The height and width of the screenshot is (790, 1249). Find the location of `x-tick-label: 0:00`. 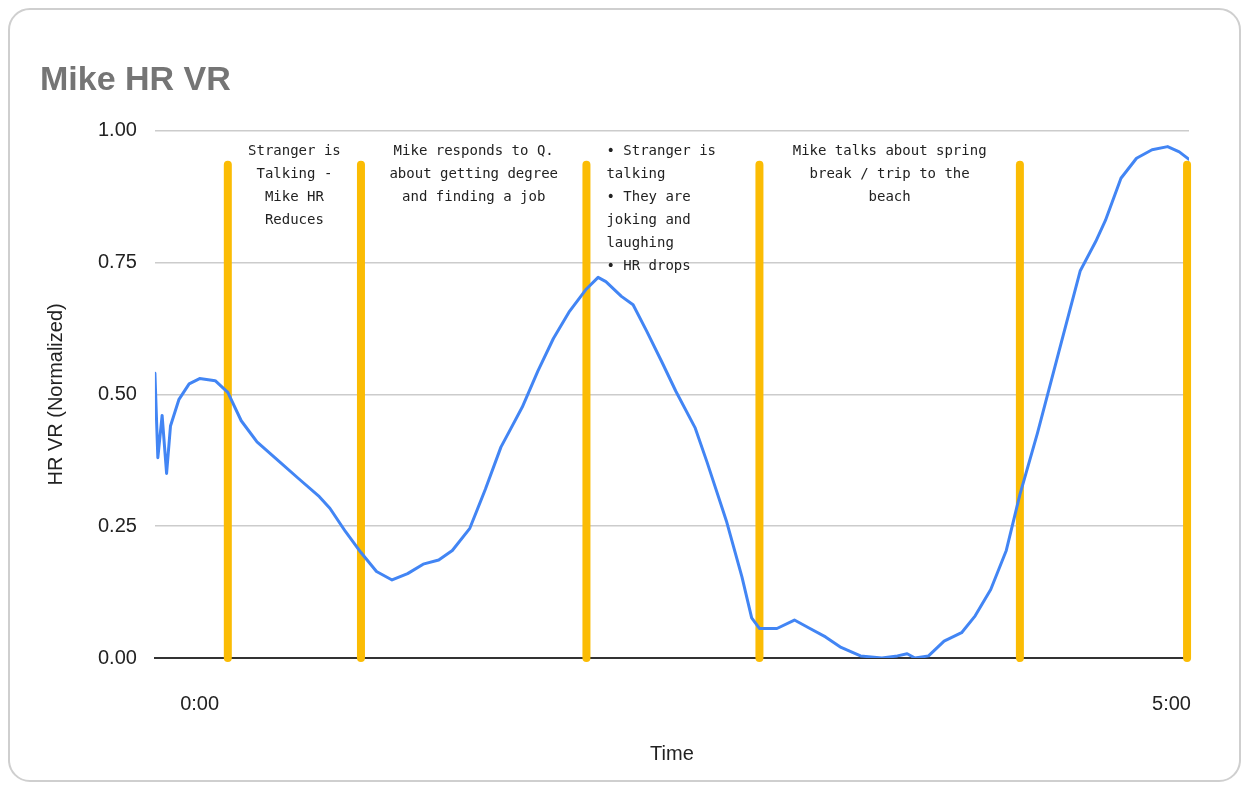

x-tick-label: 0:00 is located at coordinates (200, 702).